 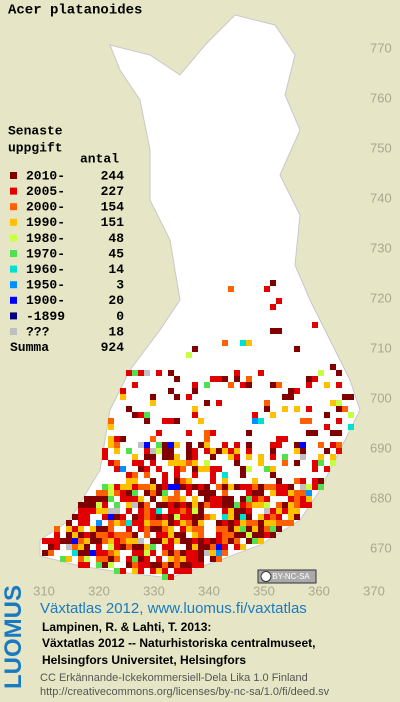 I want to click on x-tick-label: 320, so click(x=99, y=590).